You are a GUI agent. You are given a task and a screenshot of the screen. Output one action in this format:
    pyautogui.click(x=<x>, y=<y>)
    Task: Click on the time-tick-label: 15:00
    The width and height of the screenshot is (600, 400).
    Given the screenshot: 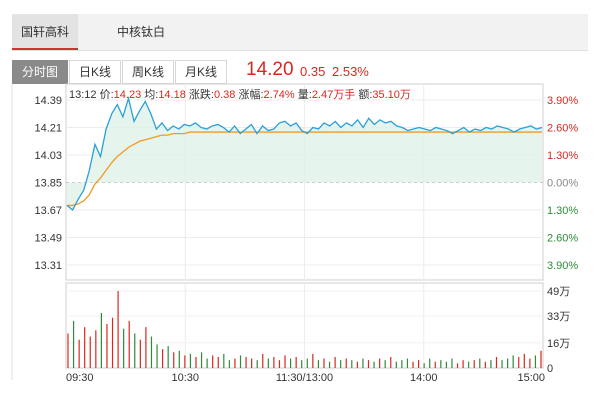 What is the action you would take?
    pyautogui.click(x=531, y=378)
    